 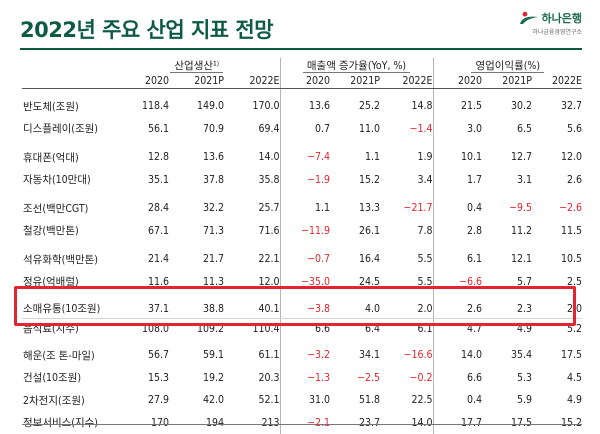 I want to click on table-cell: 34.1, so click(x=355, y=355).